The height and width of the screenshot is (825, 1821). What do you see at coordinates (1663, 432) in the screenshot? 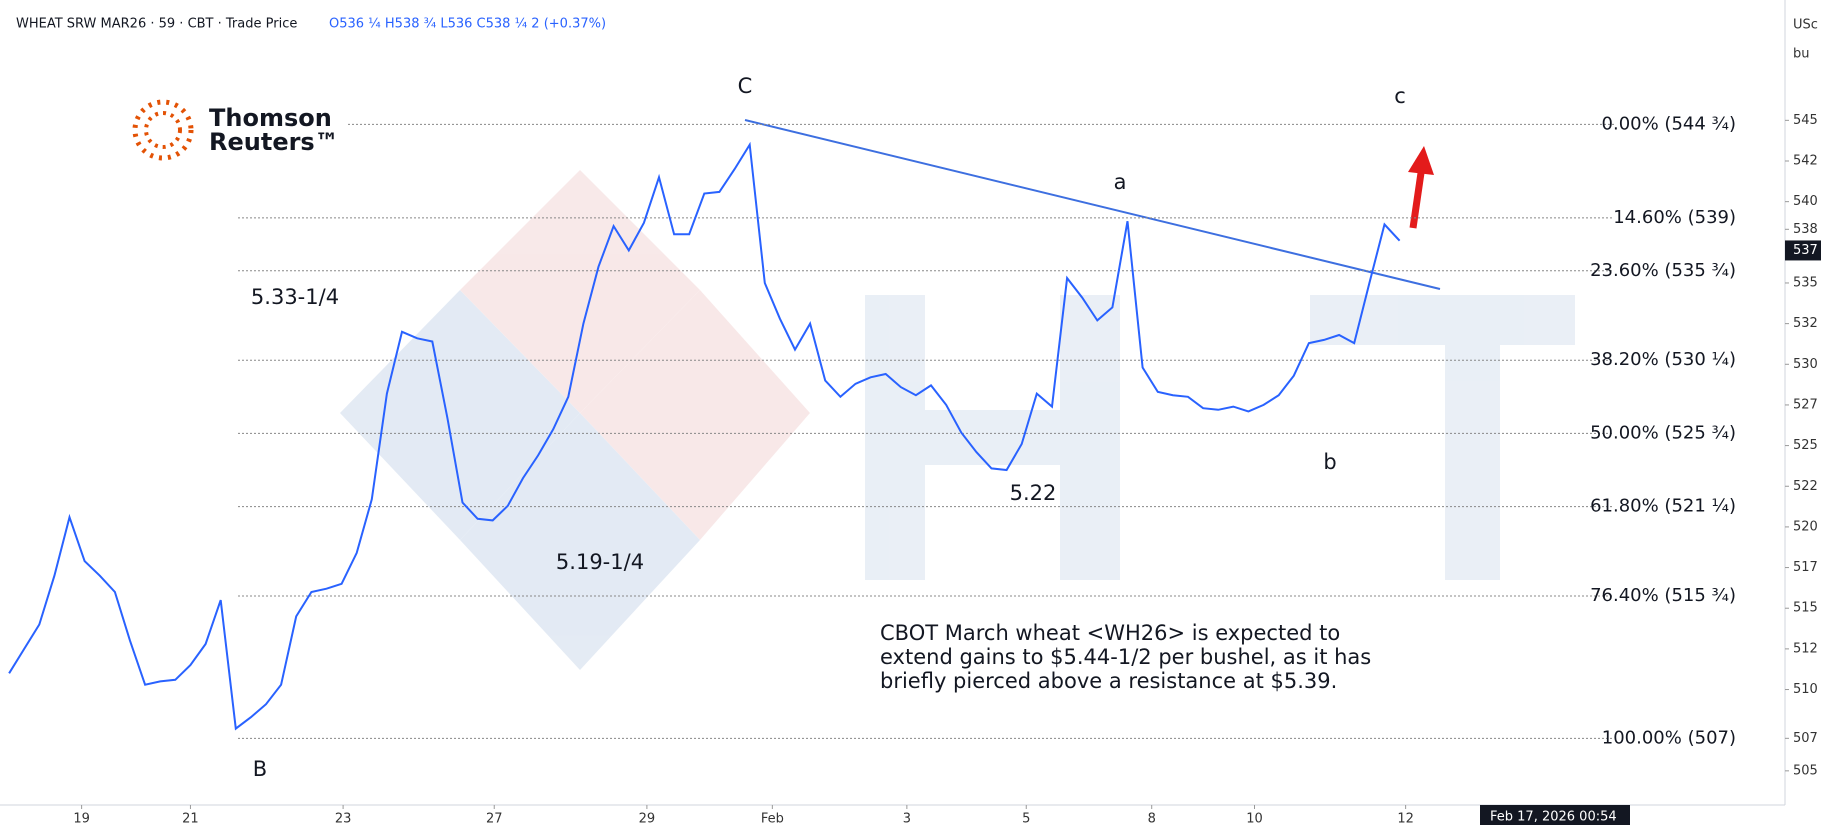
I see `fib-label: 50.00% (525 ¾)` at bounding box center [1663, 432].